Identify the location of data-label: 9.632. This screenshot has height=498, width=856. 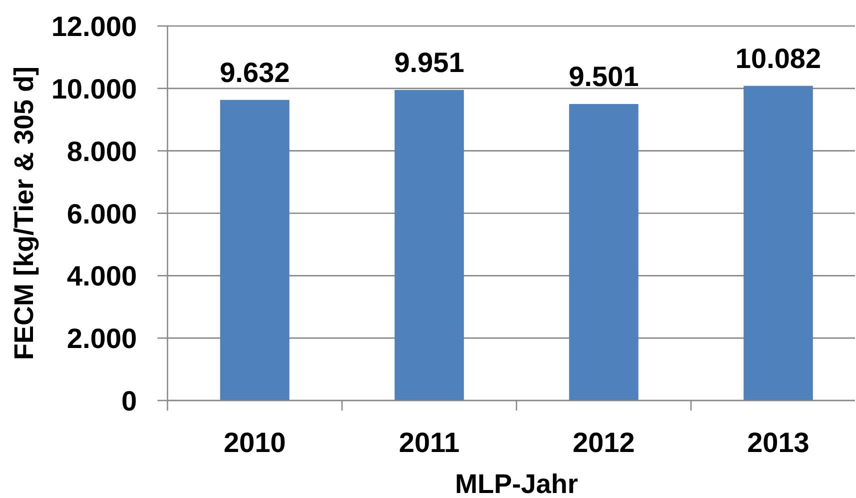
(255, 72).